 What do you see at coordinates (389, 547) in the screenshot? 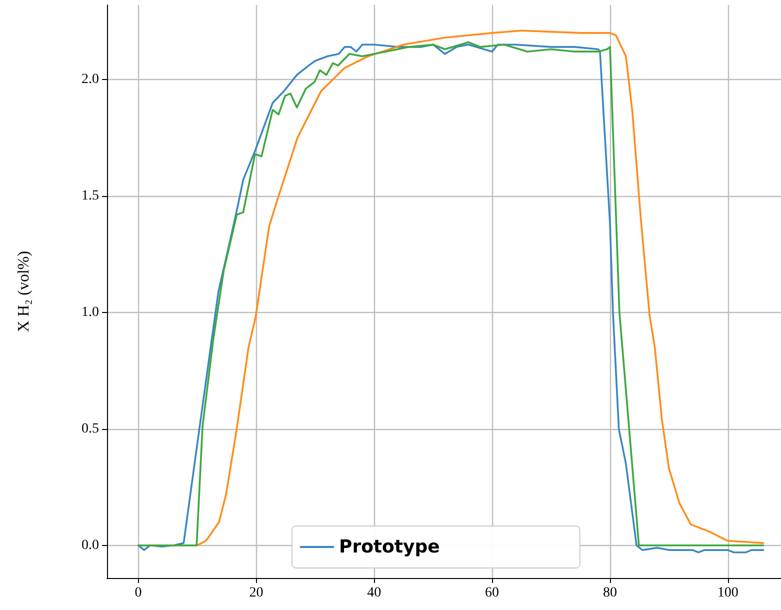
I see `legend-label: Prototype` at bounding box center [389, 547].